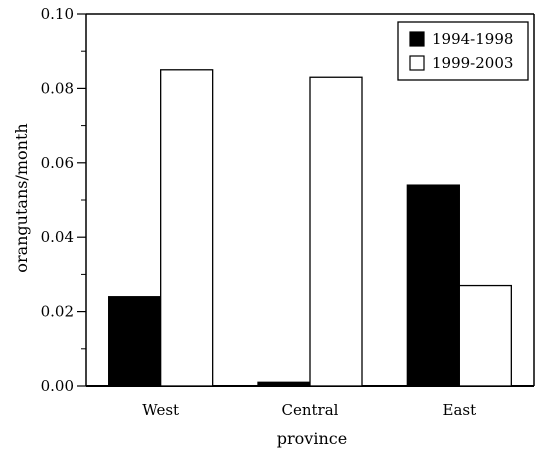 Image resolution: width=539 pixels, height=456 pixels. I want to click on y-tick-label: 0.08, so click(57, 88).